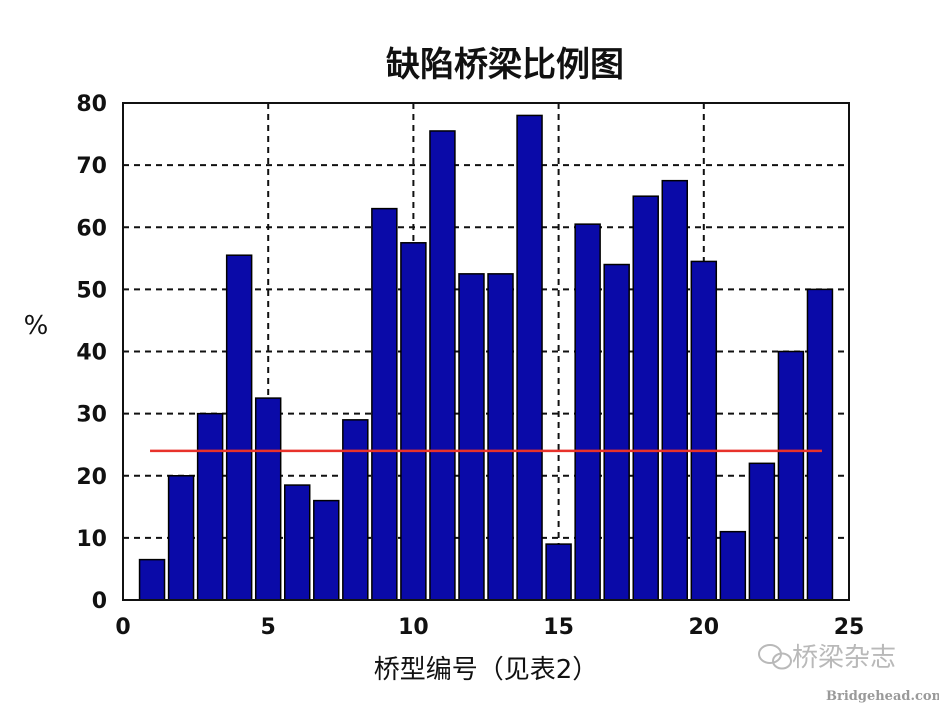 This screenshot has width=939, height=709. What do you see at coordinates (91, 539) in the screenshot?
I see `y-tick-label: 10` at bounding box center [91, 539].